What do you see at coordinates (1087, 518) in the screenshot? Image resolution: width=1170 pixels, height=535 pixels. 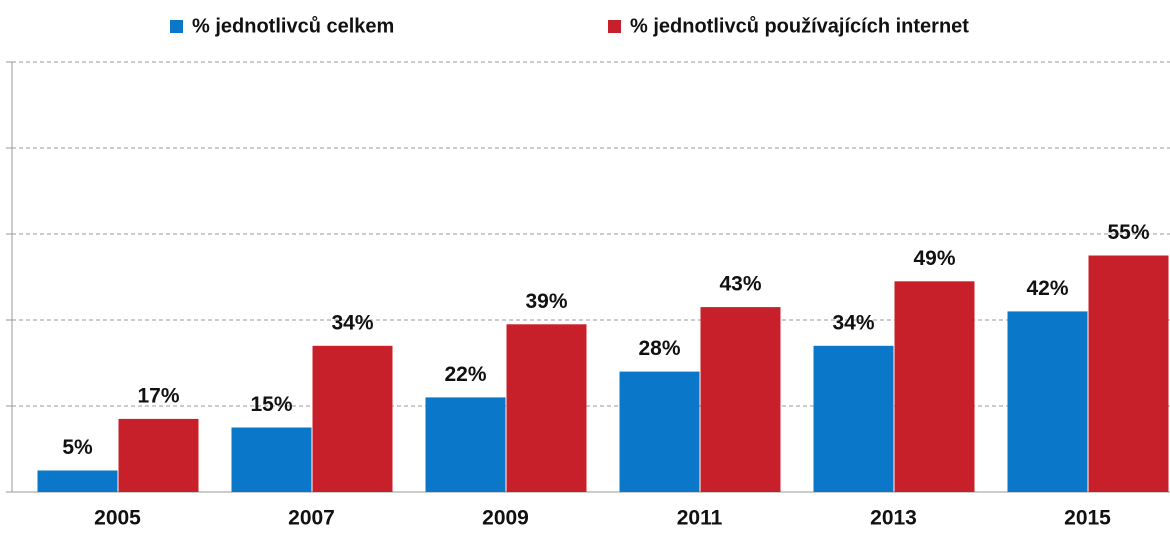 I see `x-tick-label: 2015` at bounding box center [1087, 518].